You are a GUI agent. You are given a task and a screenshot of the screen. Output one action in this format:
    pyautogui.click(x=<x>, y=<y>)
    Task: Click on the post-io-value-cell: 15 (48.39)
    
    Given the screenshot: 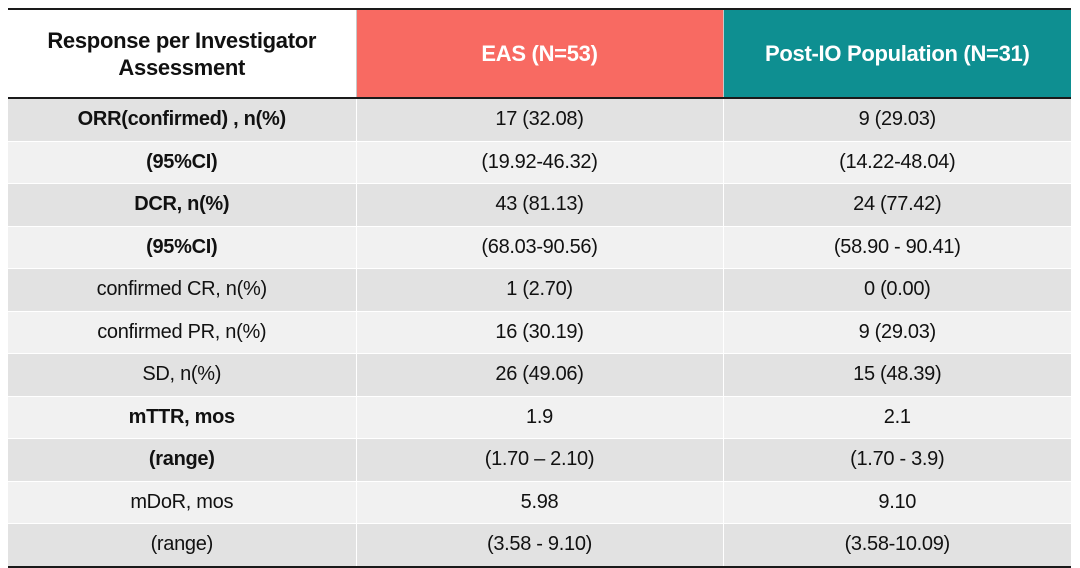 What is the action you would take?
    pyautogui.click(x=897, y=375)
    